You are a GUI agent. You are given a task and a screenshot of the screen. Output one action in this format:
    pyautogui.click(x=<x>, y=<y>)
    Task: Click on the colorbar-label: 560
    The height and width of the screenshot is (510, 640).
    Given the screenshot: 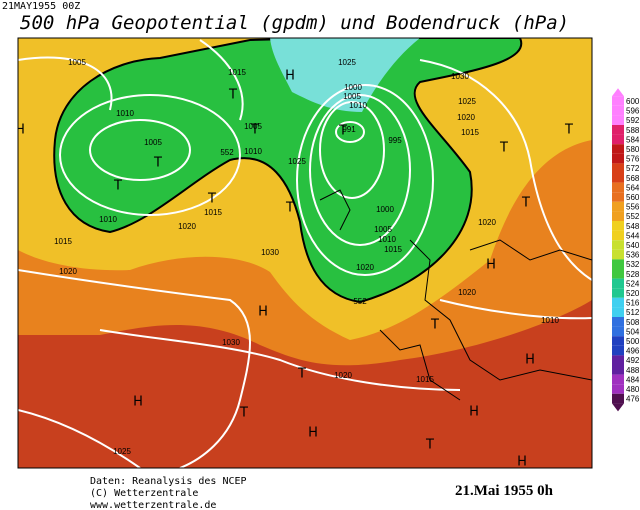 What is the action you would take?
    pyautogui.click(x=633, y=197)
    